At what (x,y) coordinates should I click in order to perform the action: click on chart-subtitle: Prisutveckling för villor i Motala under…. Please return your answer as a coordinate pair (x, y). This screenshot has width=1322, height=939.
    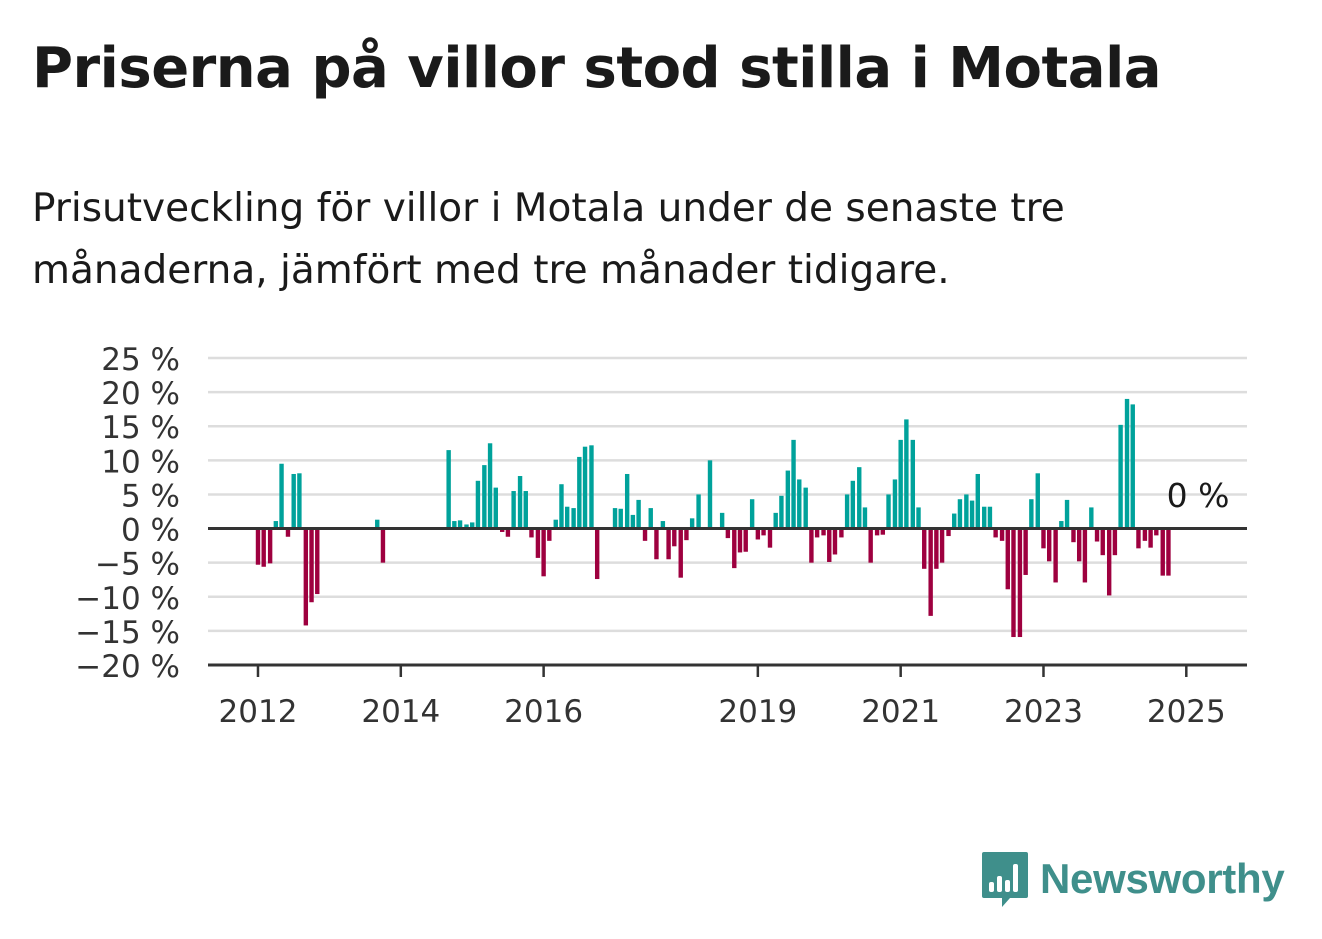
    Looking at the image, I should click on (548, 239).